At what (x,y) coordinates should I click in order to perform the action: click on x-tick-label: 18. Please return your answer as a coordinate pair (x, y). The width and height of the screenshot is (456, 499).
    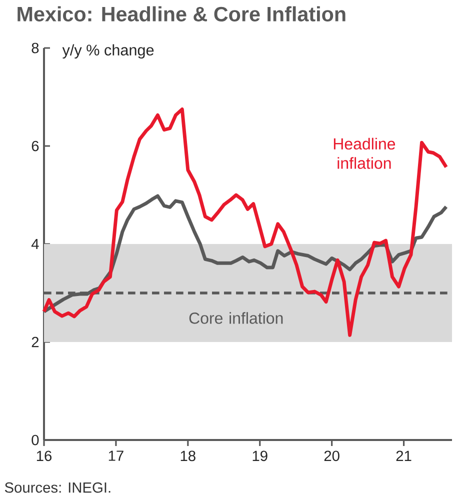
    Looking at the image, I should click on (188, 456).